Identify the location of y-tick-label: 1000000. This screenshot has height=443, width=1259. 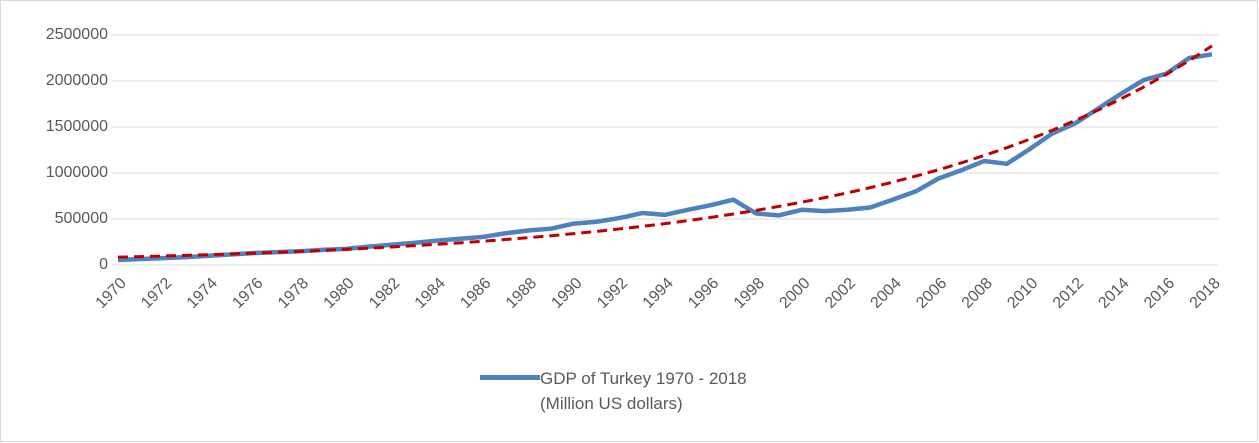
(77, 172).